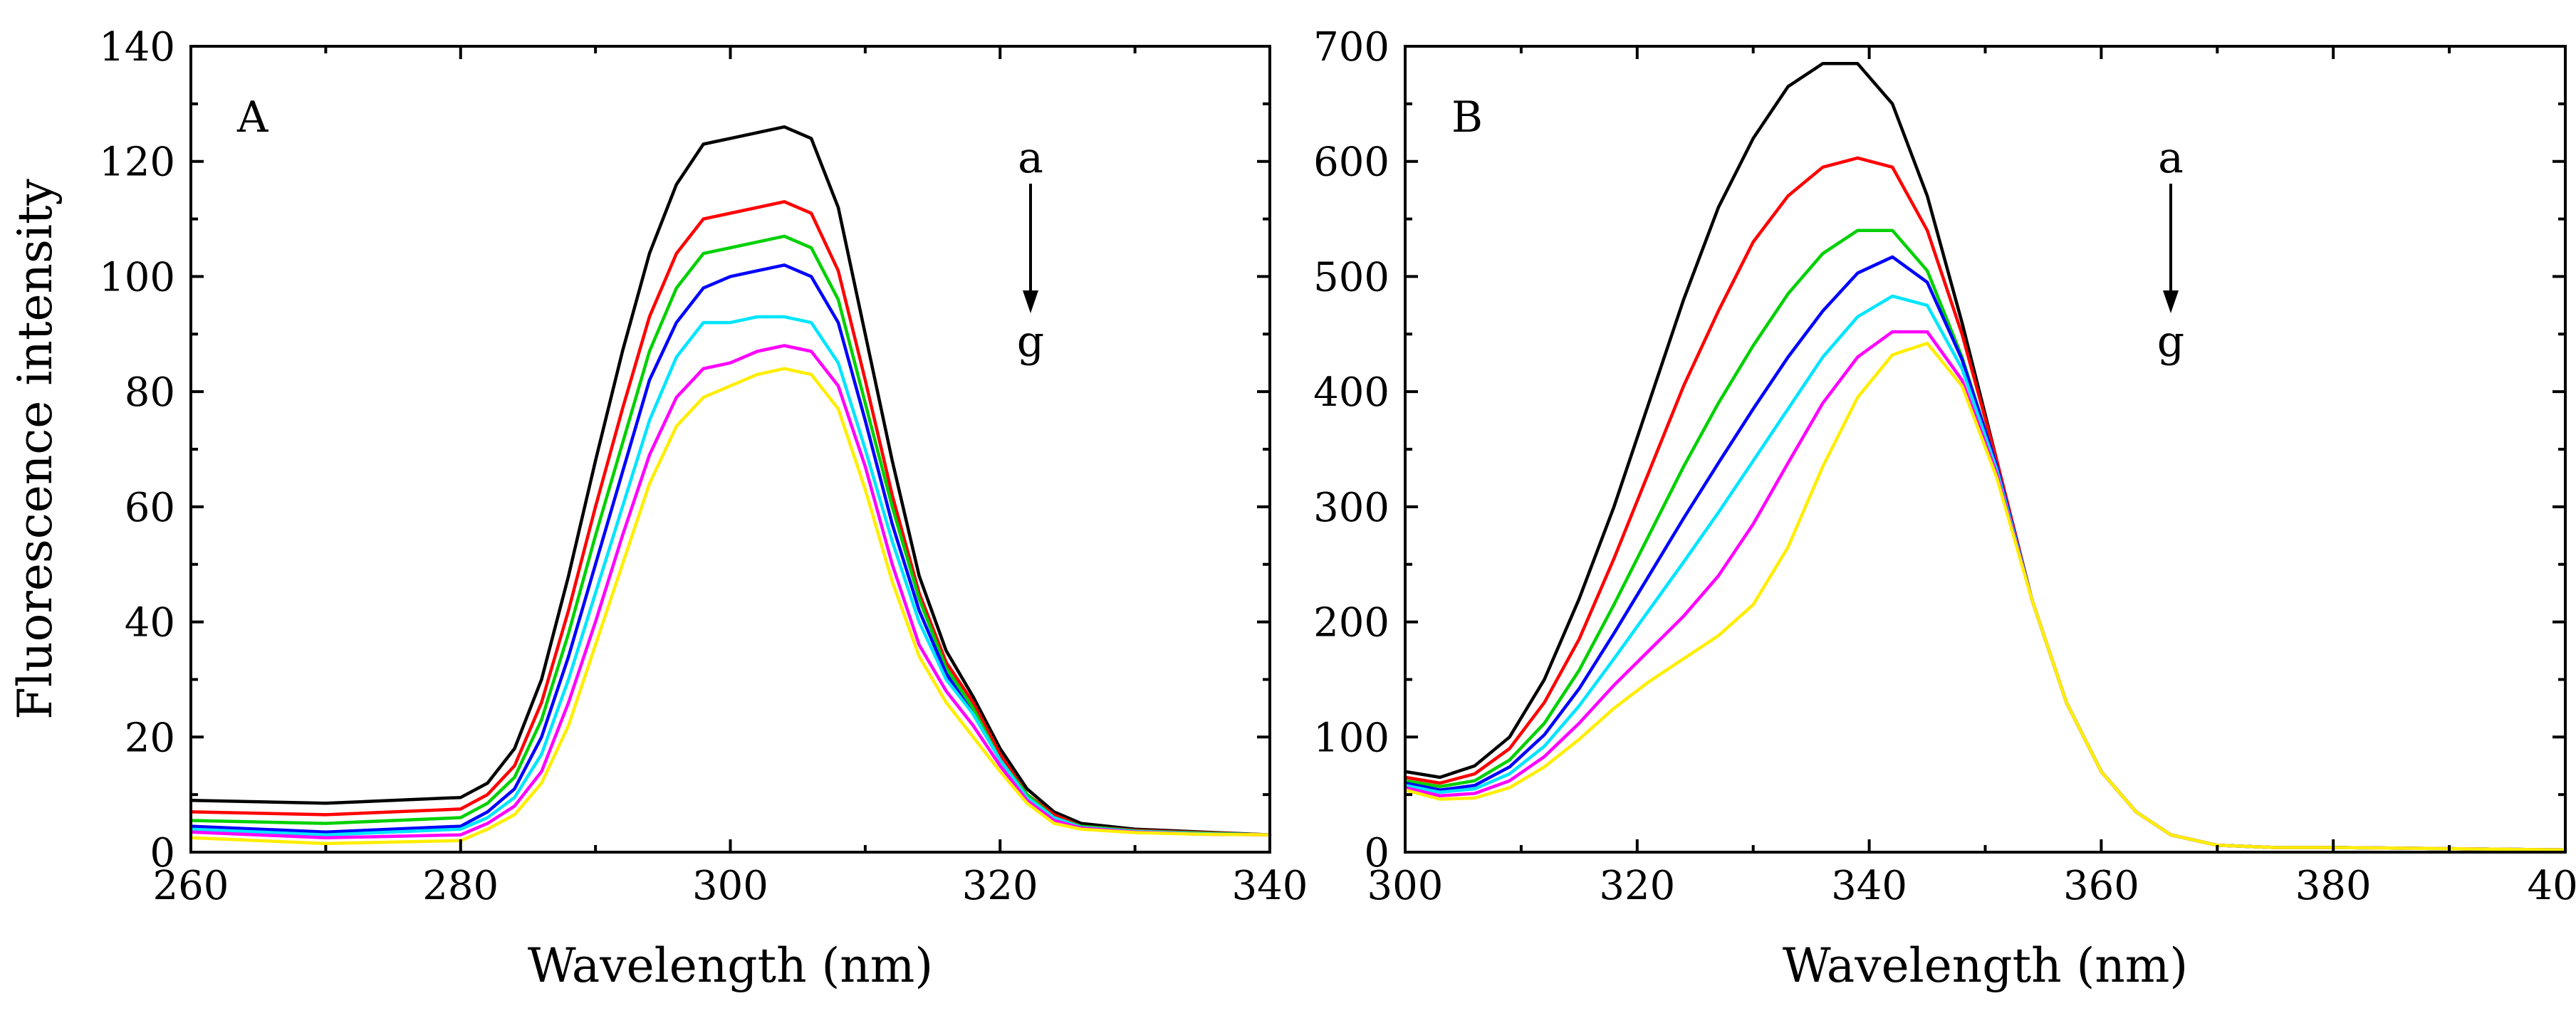 The width and height of the screenshot is (2576, 1028). Describe the element at coordinates (35, 448) in the screenshot. I see `y-axis-title: Fluorescence intensity` at that location.